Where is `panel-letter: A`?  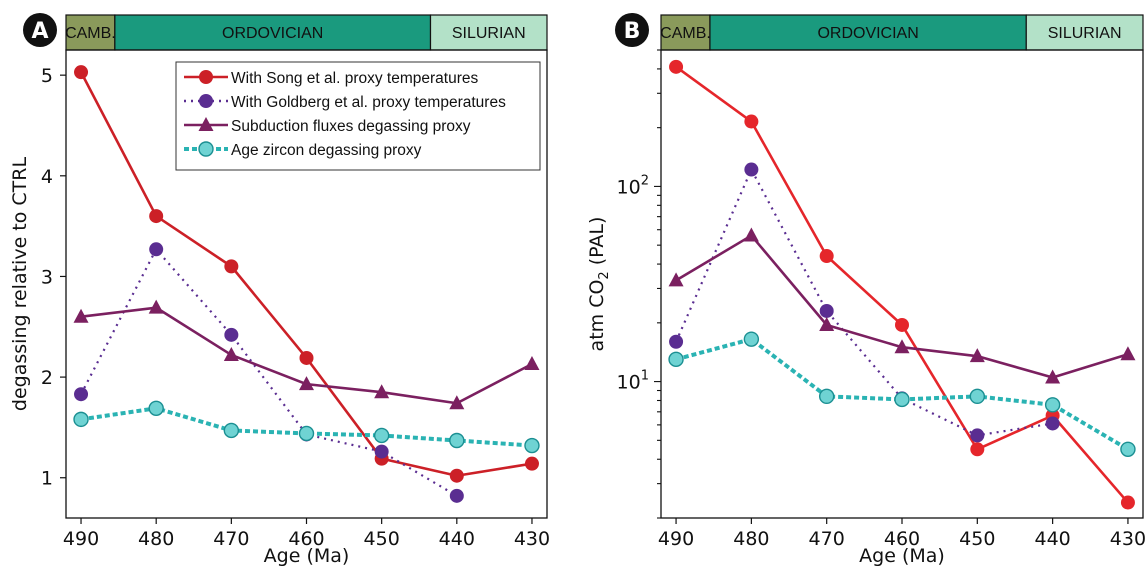
panel-letter: A is located at coordinates (39, 31).